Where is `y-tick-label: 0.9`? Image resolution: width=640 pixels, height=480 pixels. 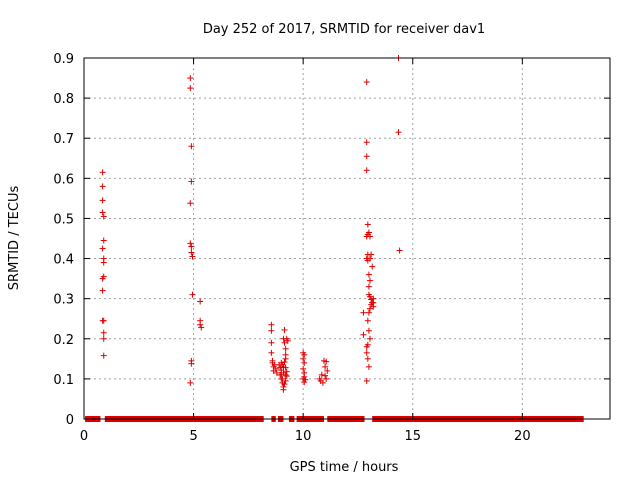 y-tick-label: 0.9 is located at coordinates (63, 59).